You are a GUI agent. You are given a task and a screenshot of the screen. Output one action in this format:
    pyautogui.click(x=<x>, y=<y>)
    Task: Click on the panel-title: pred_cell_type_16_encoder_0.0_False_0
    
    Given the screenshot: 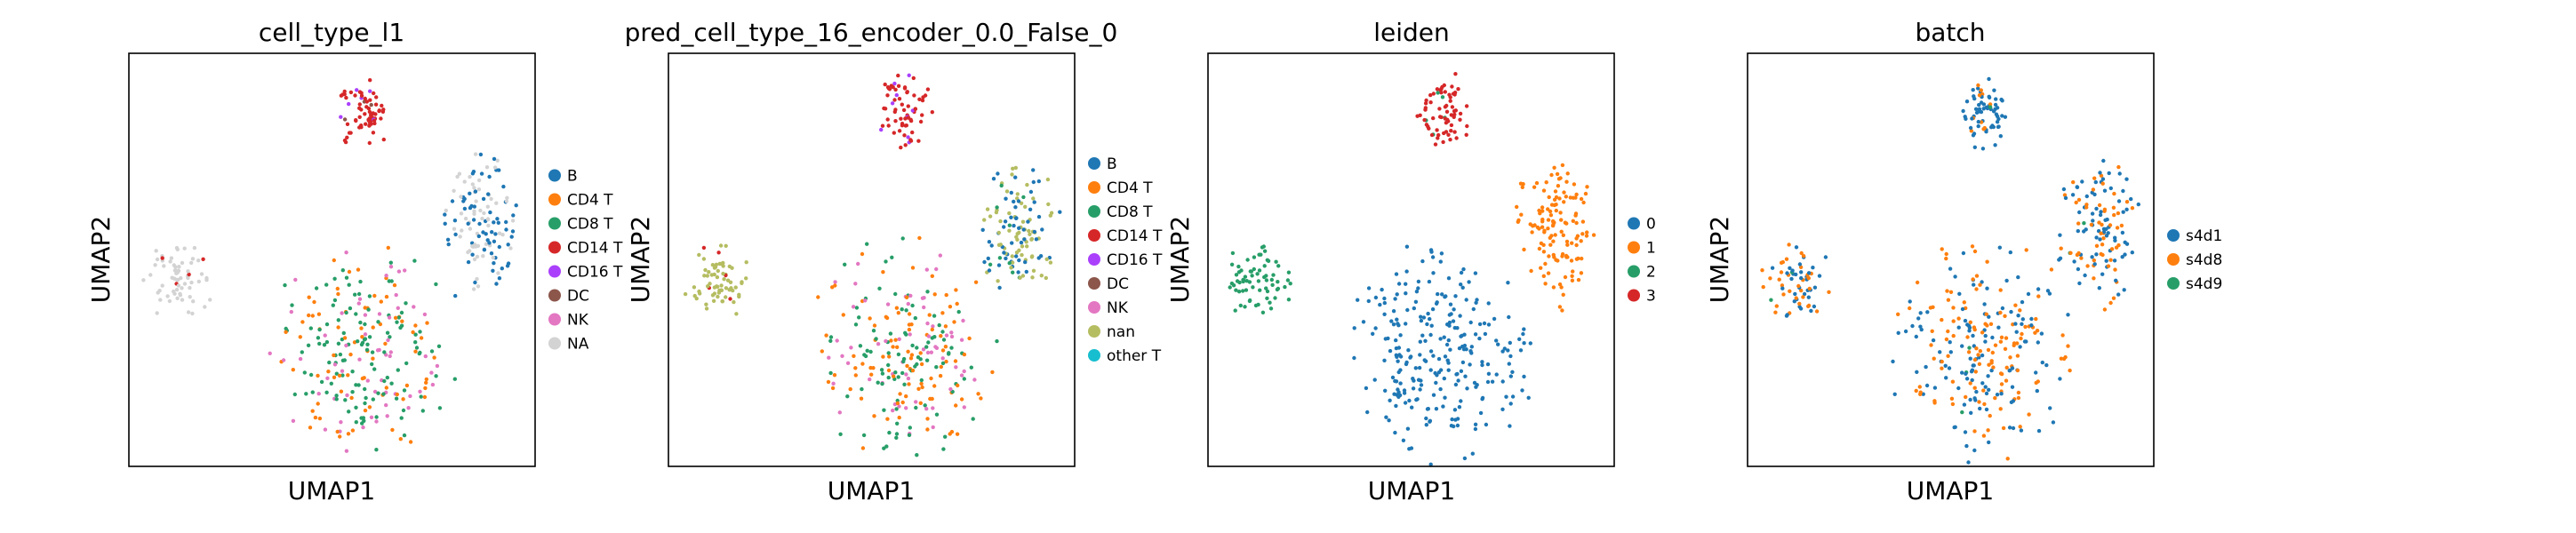 What is the action you would take?
    pyautogui.click(x=871, y=32)
    